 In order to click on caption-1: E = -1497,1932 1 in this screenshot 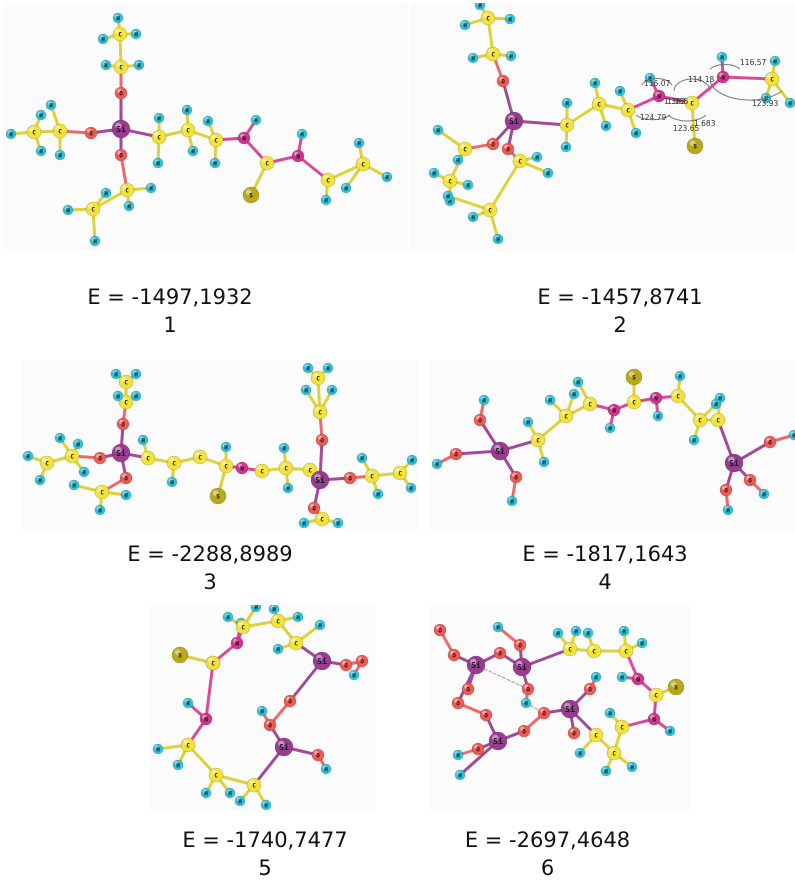, I will do `click(170, 311)`.